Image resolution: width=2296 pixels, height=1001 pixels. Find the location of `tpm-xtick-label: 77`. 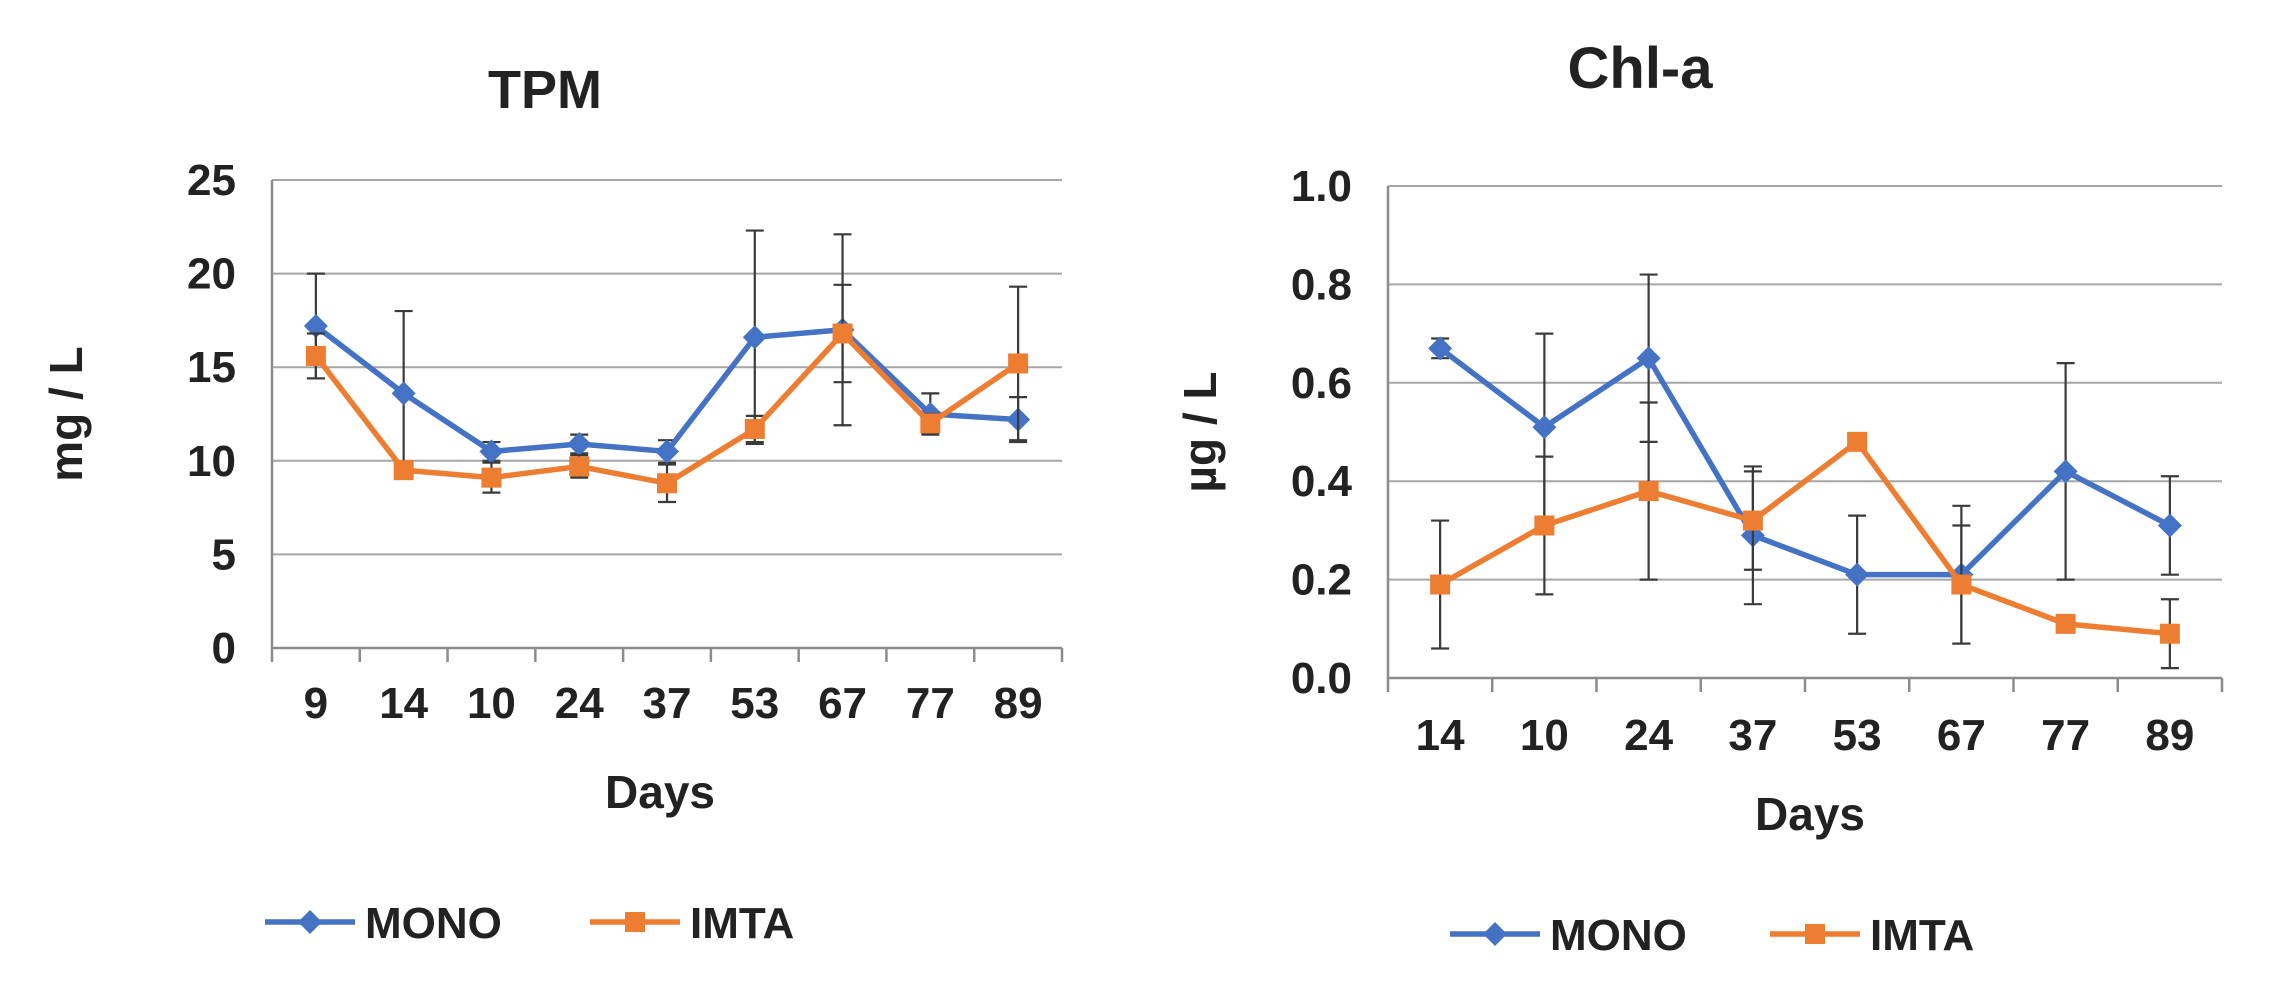

tpm-xtick-label: 77 is located at coordinates (930, 703).